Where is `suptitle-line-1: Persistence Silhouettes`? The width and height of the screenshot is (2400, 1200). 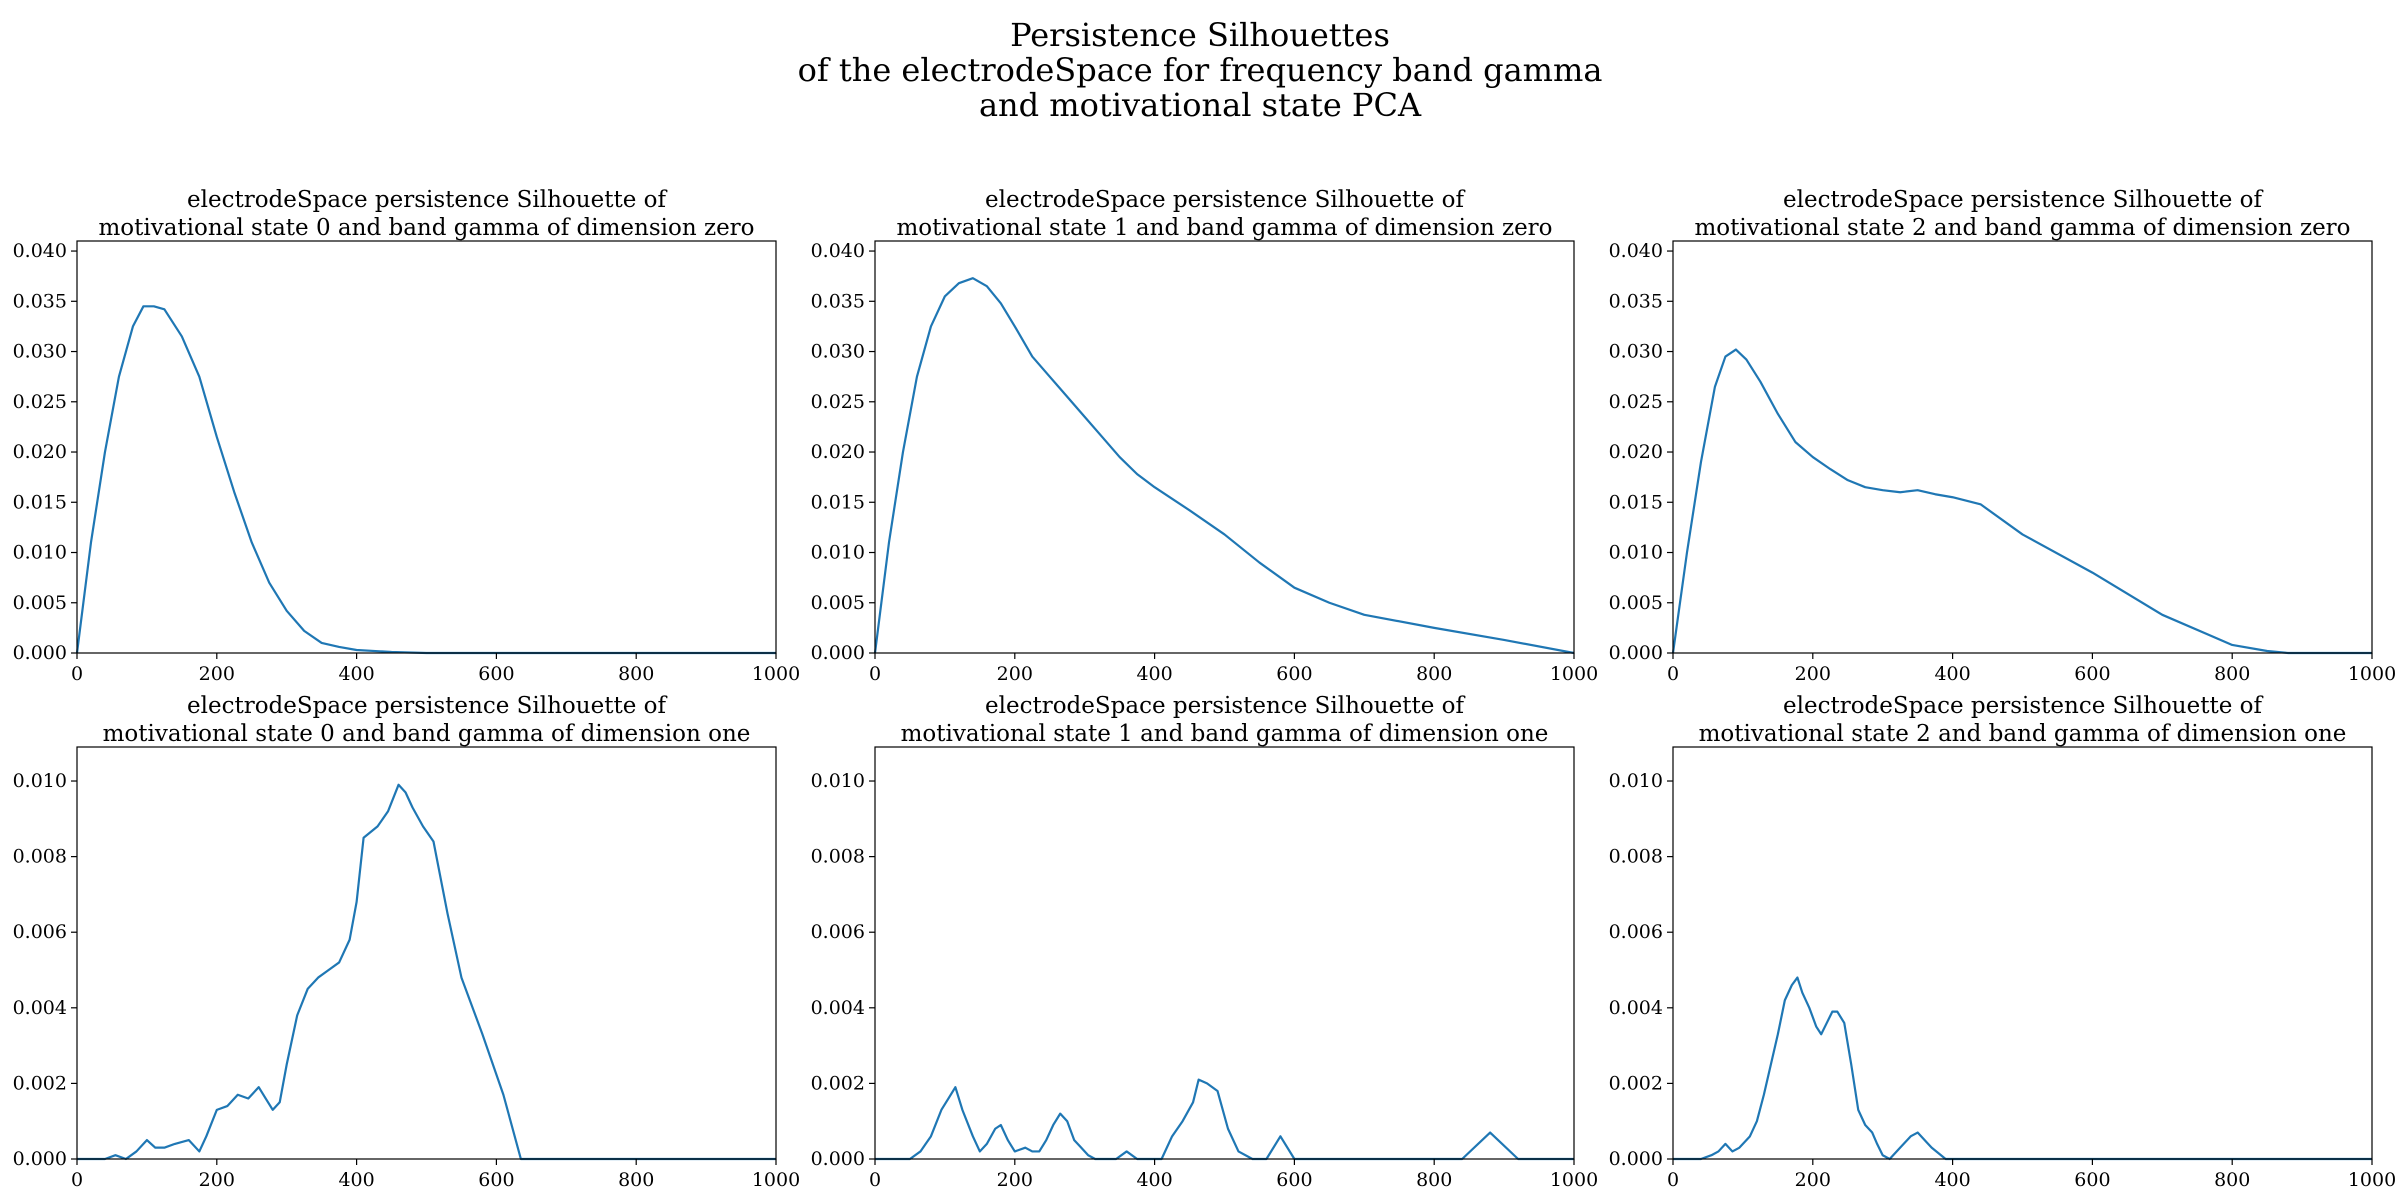 suptitle-line-1: Persistence Silhouettes is located at coordinates (1200, 35).